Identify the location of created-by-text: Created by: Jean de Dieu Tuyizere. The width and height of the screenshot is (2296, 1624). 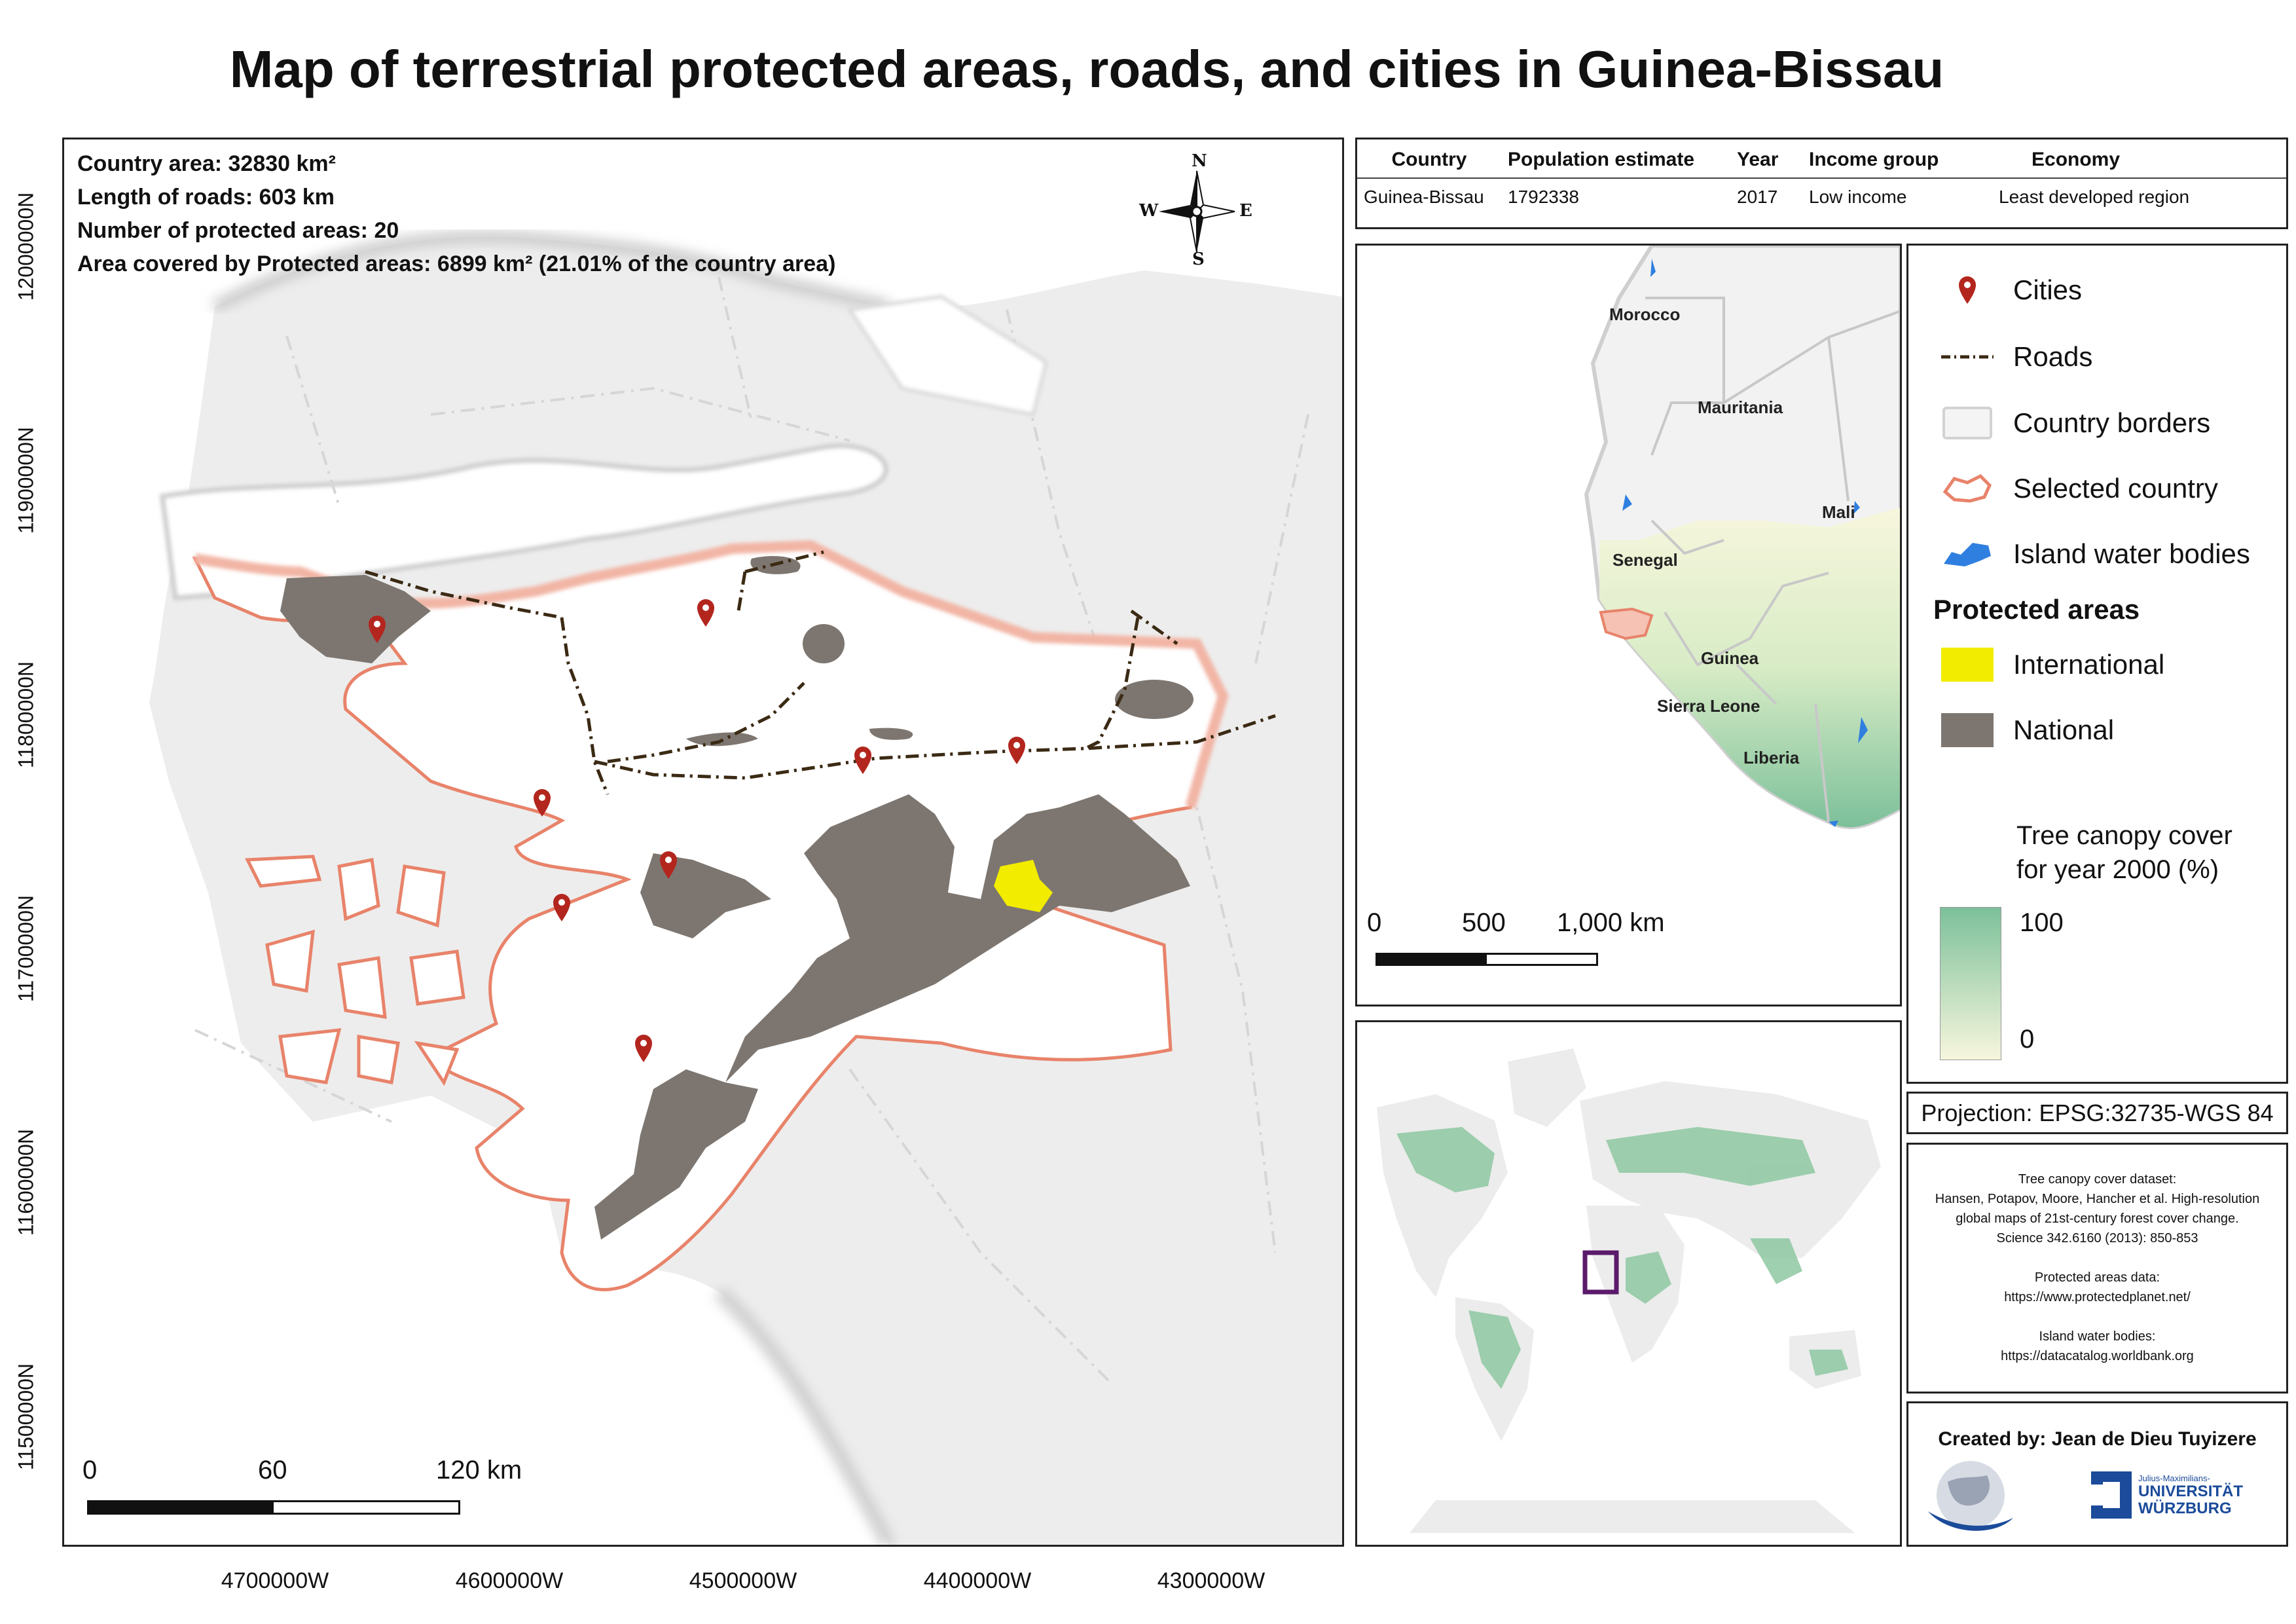
(2097, 1439).